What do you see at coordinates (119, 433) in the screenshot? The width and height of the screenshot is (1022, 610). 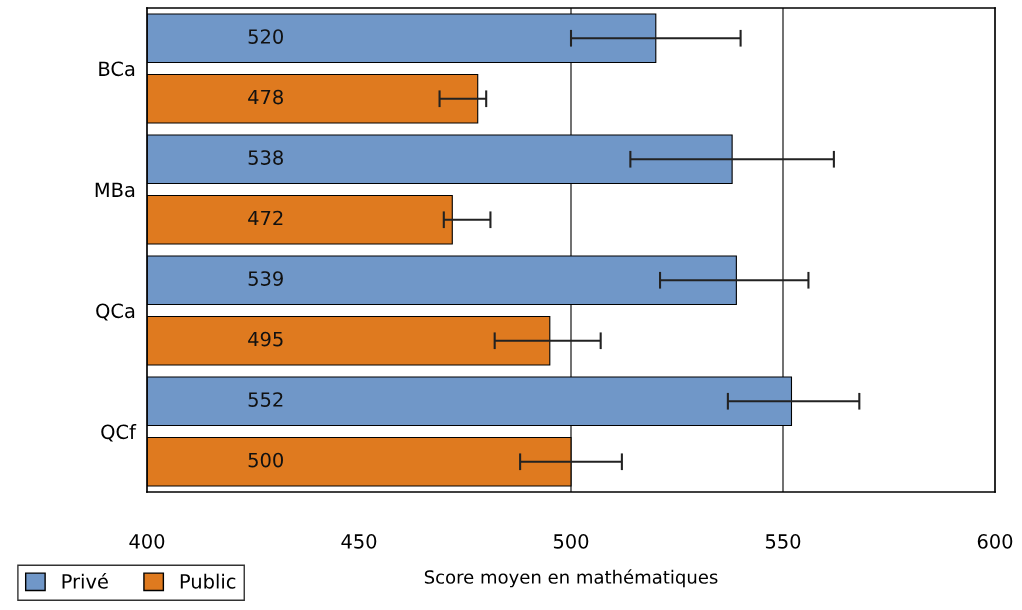 I see `y-tick-label: QCf` at bounding box center [119, 433].